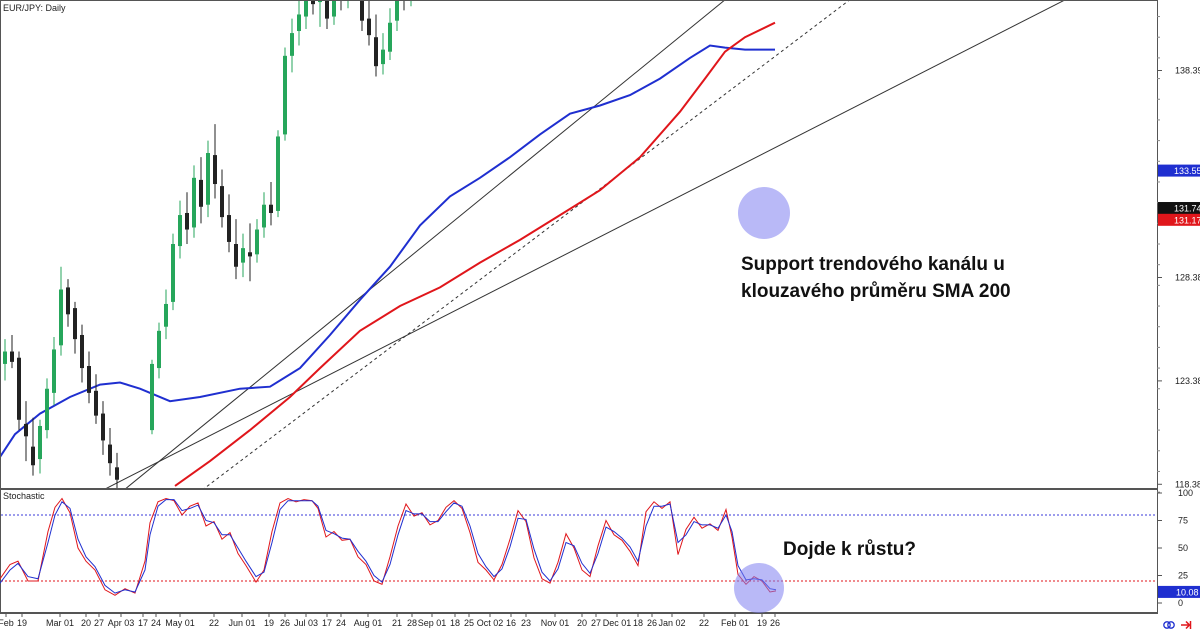 This screenshot has height=639, width=1200. What do you see at coordinates (596, 623) in the screenshot?
I see `date-tick-label: 27` at bounding box center [596, 623].